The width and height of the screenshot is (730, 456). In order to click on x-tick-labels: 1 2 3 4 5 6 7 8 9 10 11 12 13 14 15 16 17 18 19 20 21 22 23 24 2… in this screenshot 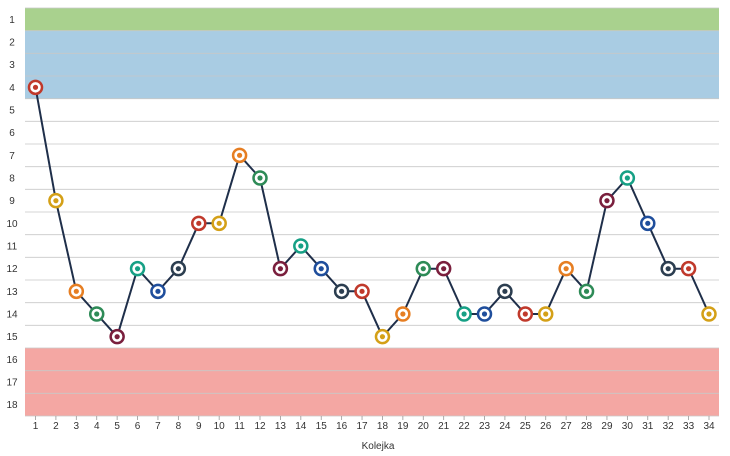, I will do `click(374, 424)`.